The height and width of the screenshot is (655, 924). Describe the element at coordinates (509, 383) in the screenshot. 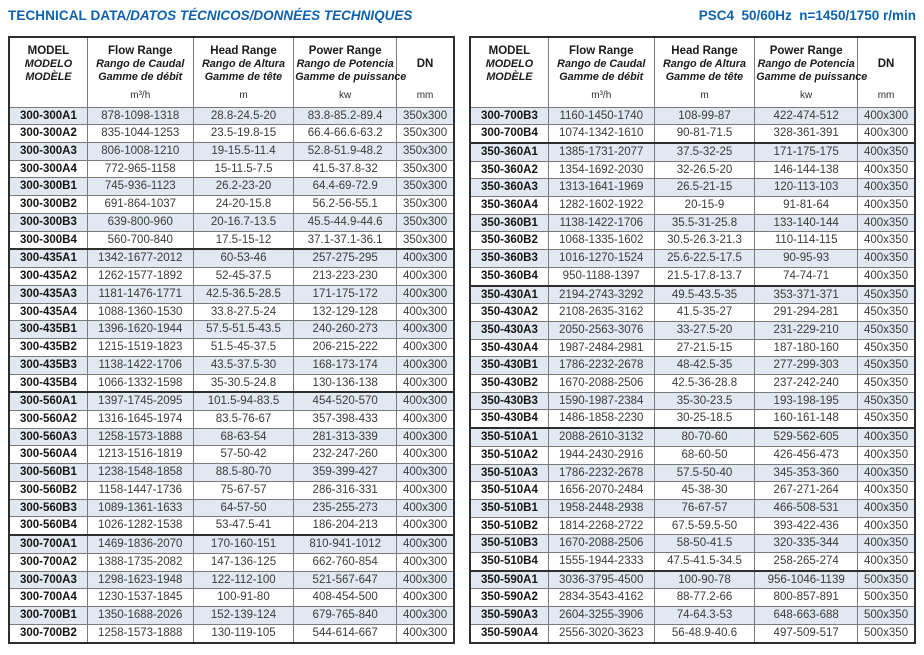

I see `model-cell: 350-430B2` at that location.